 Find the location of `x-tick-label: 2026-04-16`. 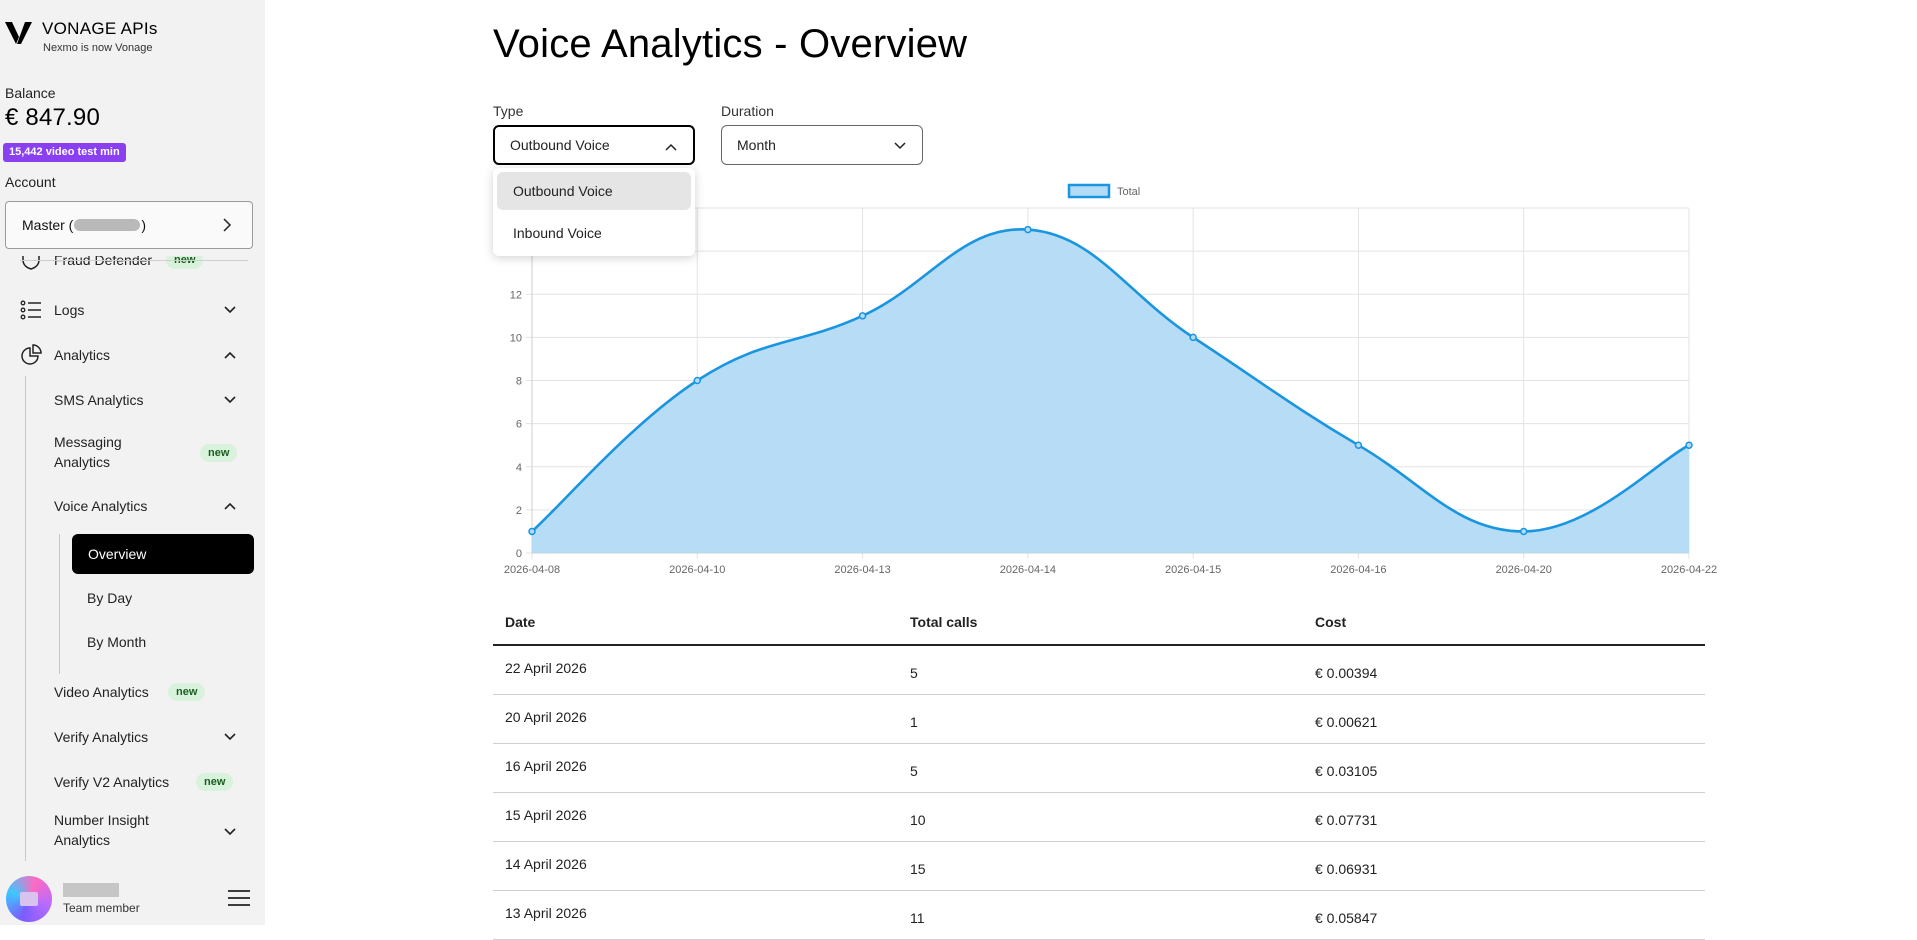

x-tick-label: 2026-04-16 is located at coordinates (1358, 569).